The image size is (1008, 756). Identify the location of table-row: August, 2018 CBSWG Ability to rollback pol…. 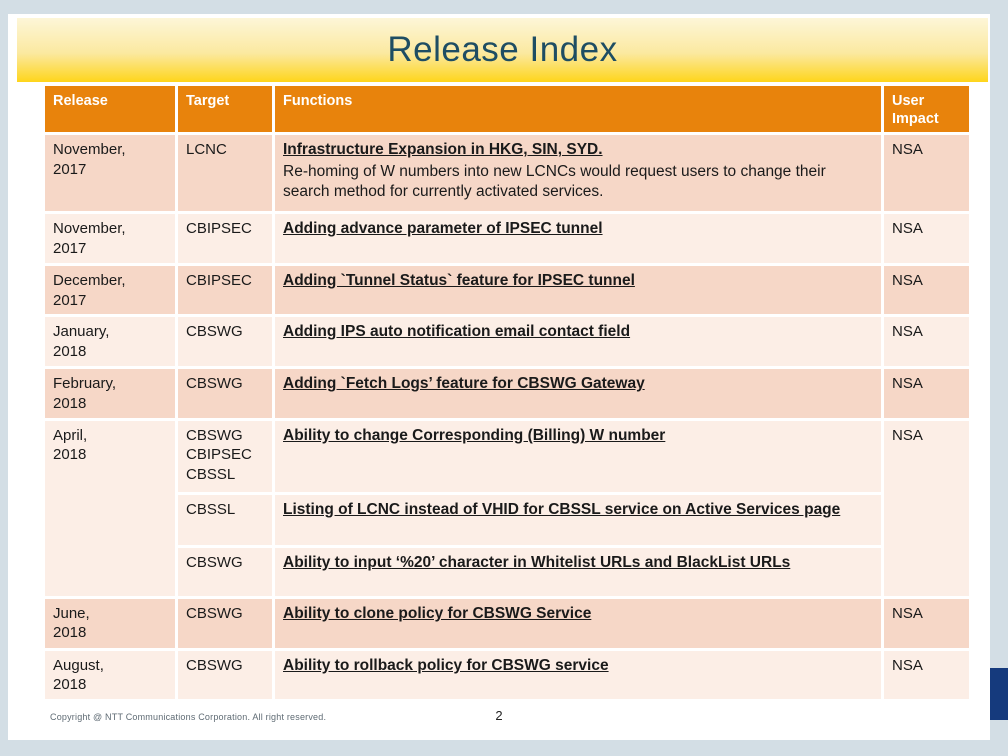
(507, 675).